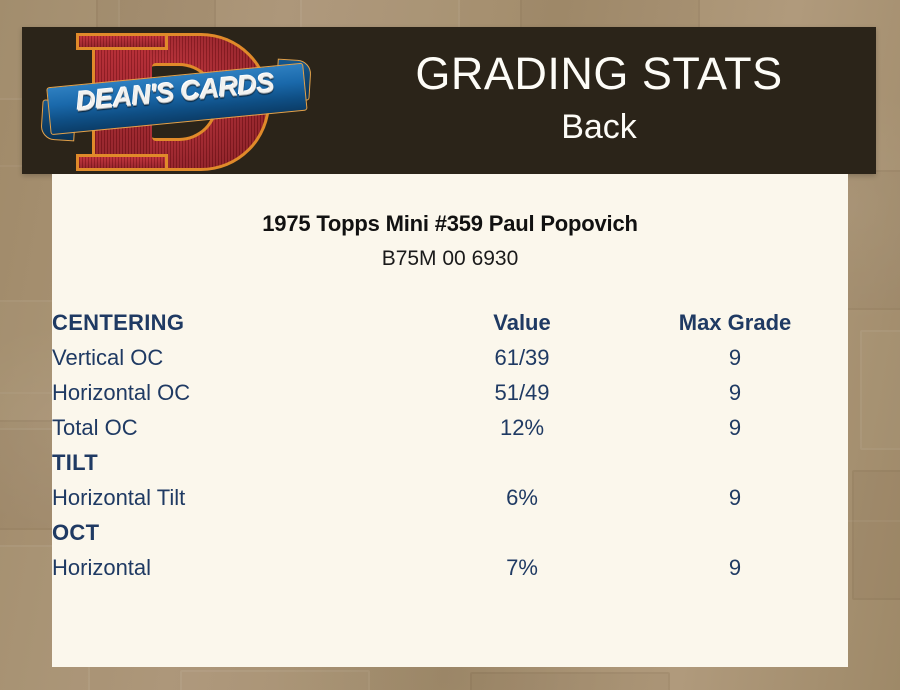 Image resolution: width=900 pixels, height=690 pixels. I want to click on deans-cards-logo: DEAN'S CARDS, so click(176, 100).